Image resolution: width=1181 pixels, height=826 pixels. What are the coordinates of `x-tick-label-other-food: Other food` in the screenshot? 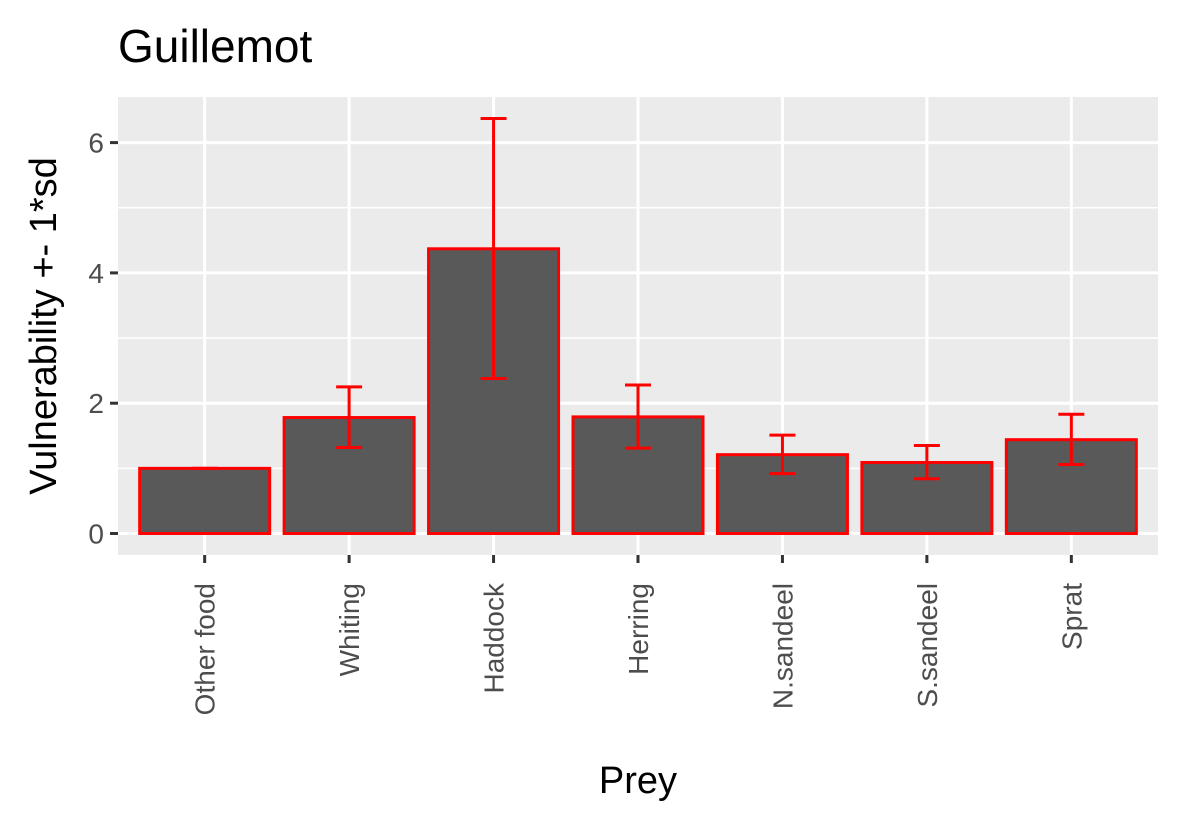 It's located at (205, 649).